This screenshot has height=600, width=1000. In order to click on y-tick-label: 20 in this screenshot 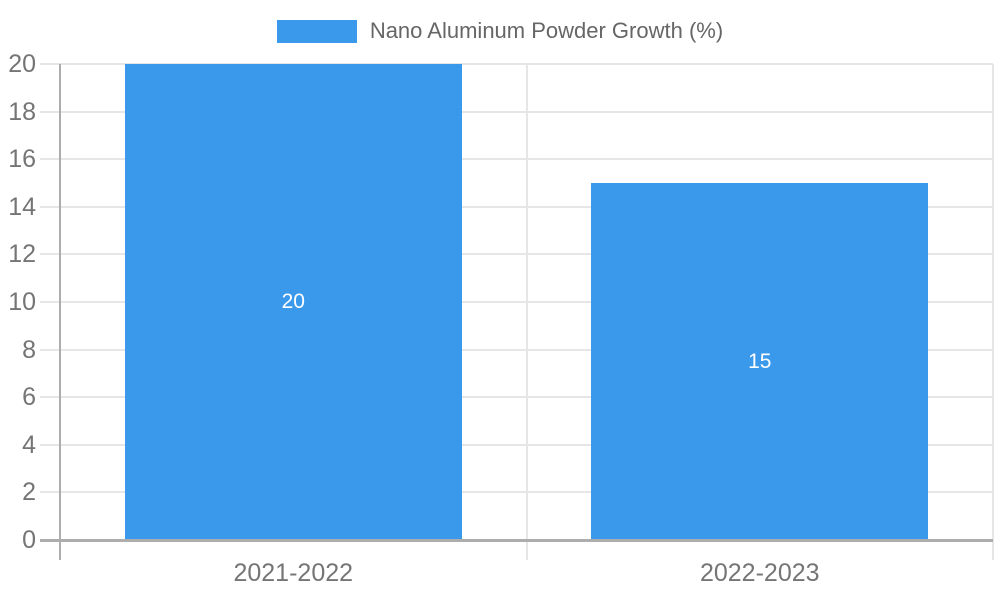, I will do `click(22, 64)`.